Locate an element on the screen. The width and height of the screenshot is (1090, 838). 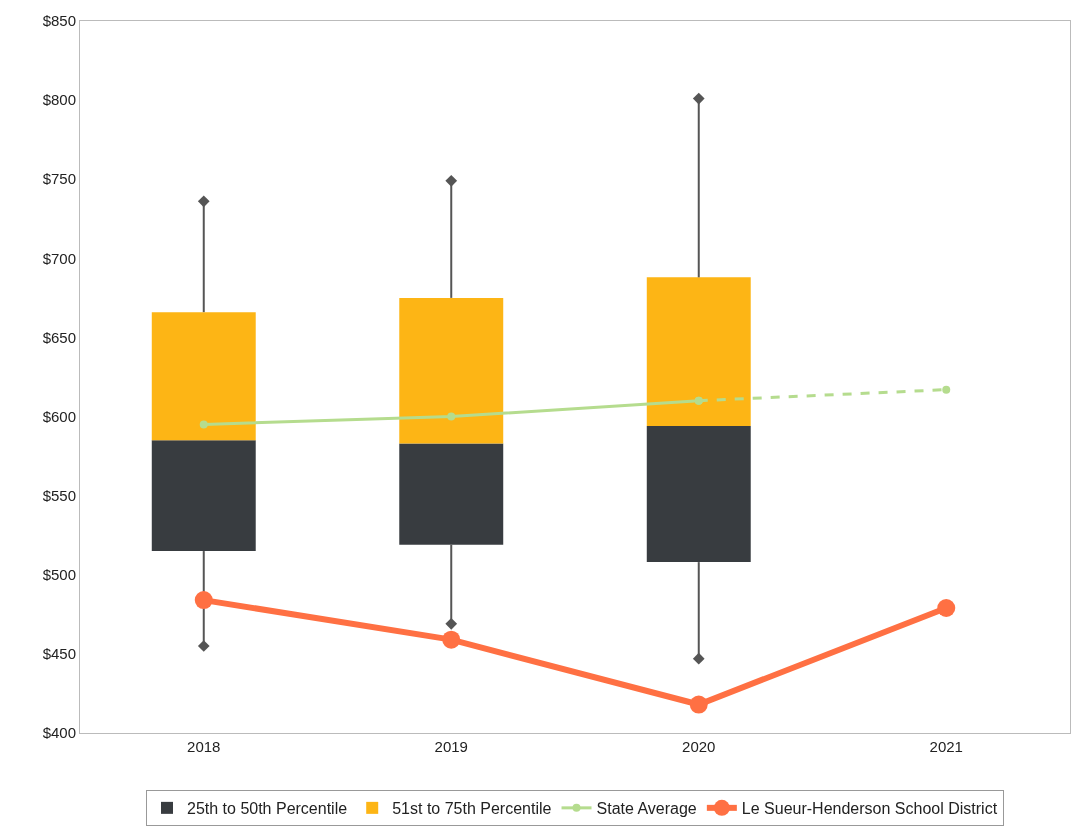
y-tick-label: $700 is located at coordinates (59, 258).